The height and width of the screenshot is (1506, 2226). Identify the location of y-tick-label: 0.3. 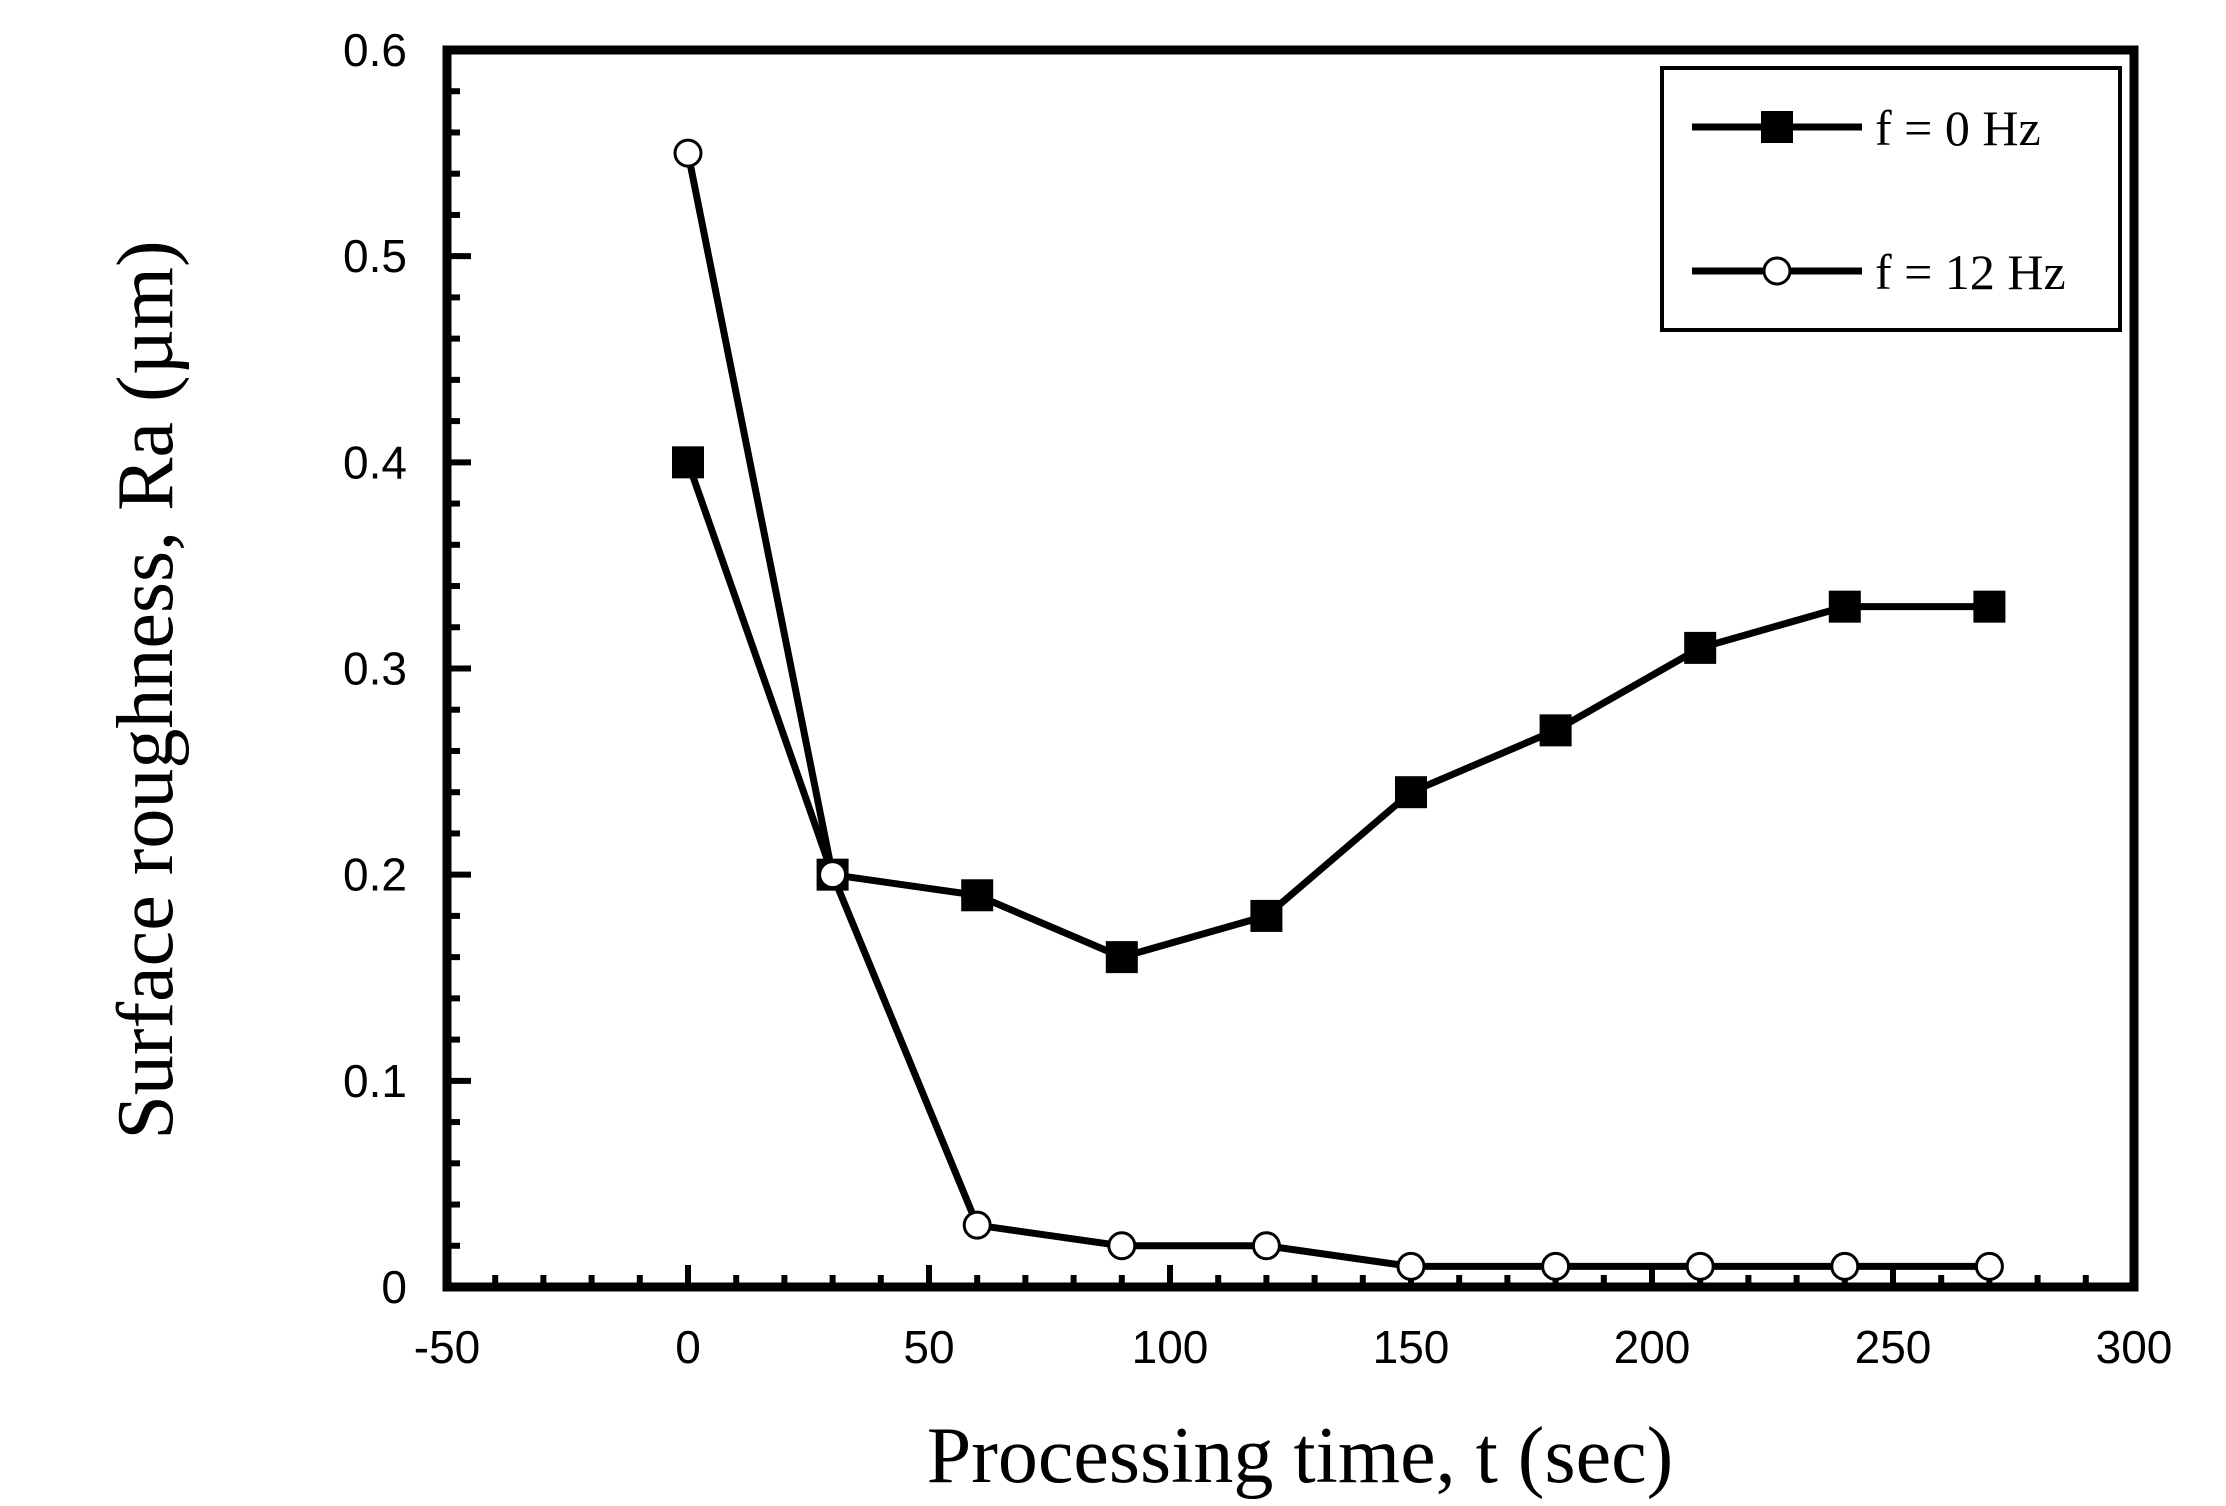
(375, 669).